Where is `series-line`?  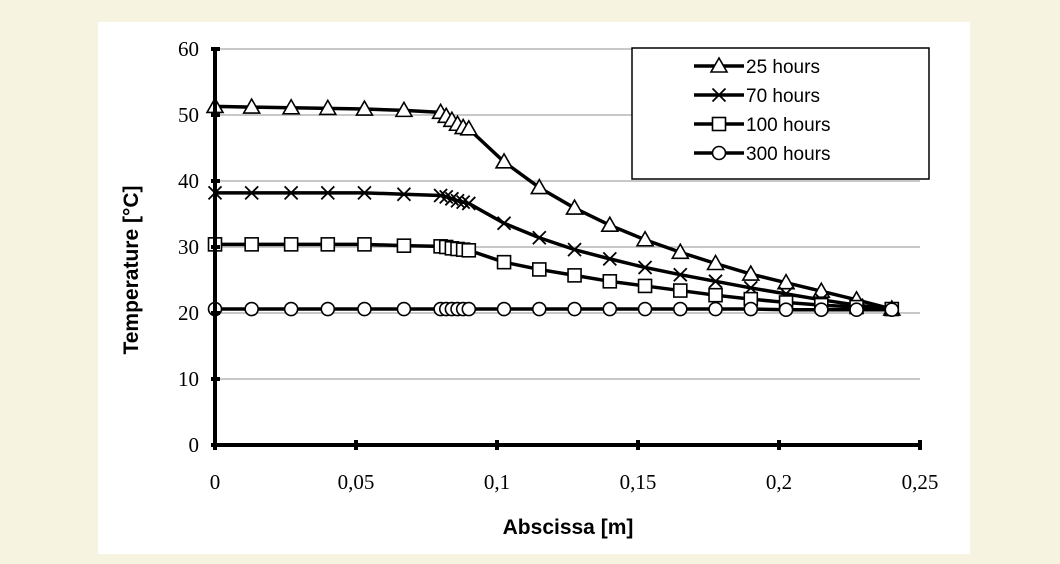 series-line is located at coordinates (553, 251).